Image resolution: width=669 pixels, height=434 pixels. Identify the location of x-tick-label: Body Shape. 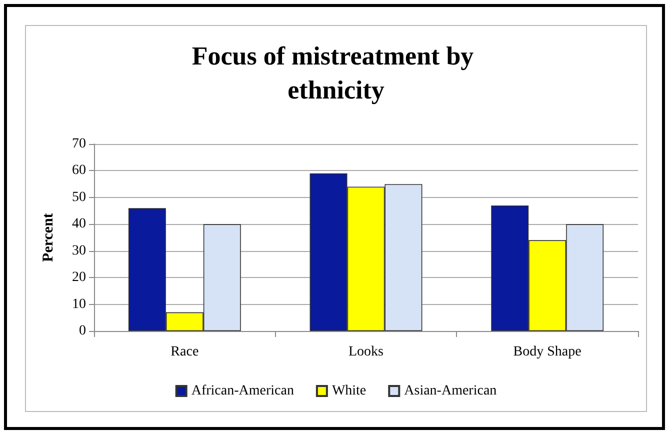
(547, 352).